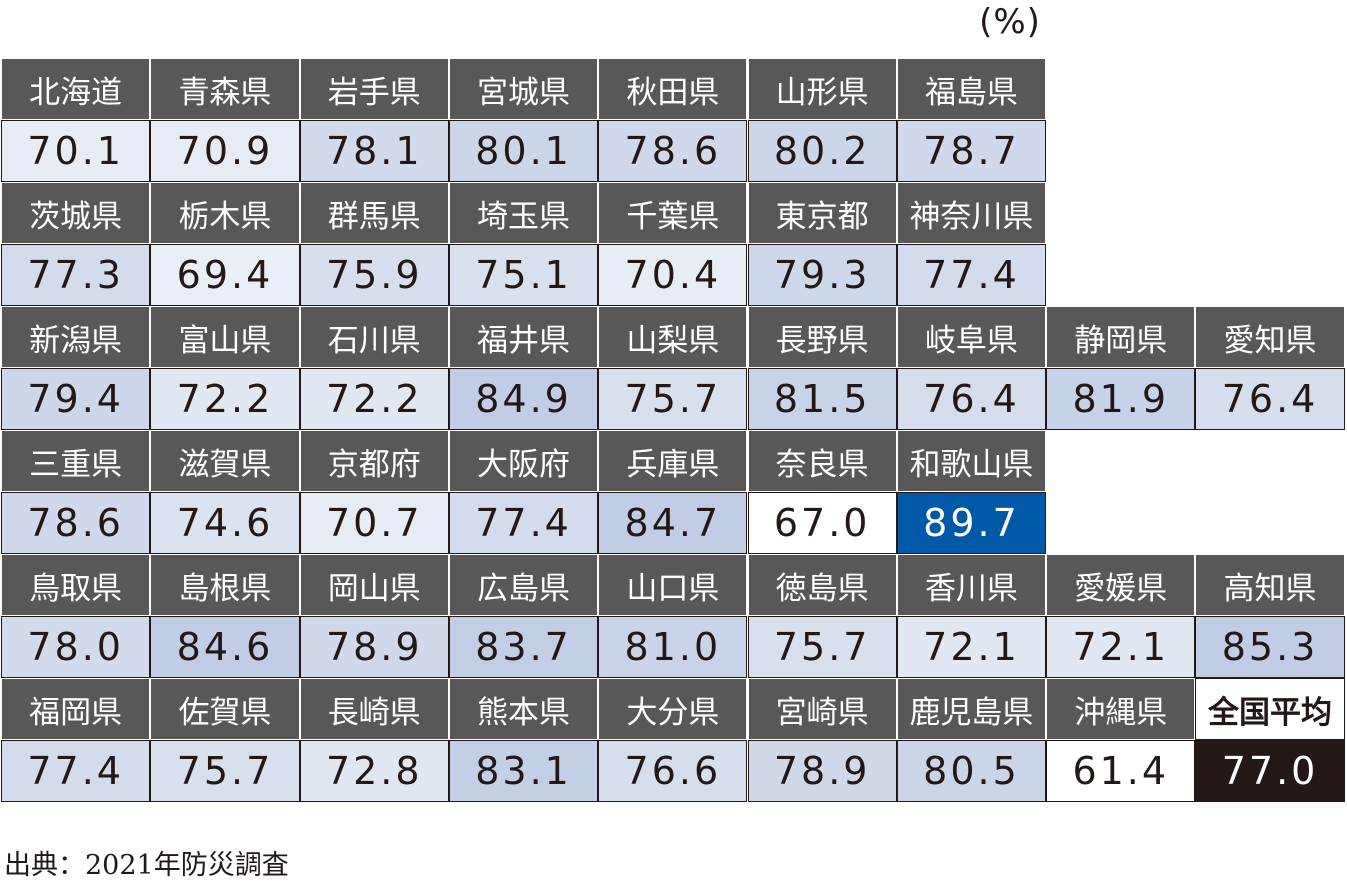 Image resolution: width=1347 pixels, height=882 pixels. I want to click on prefecture-name: 千葉県, so click(673, 213).